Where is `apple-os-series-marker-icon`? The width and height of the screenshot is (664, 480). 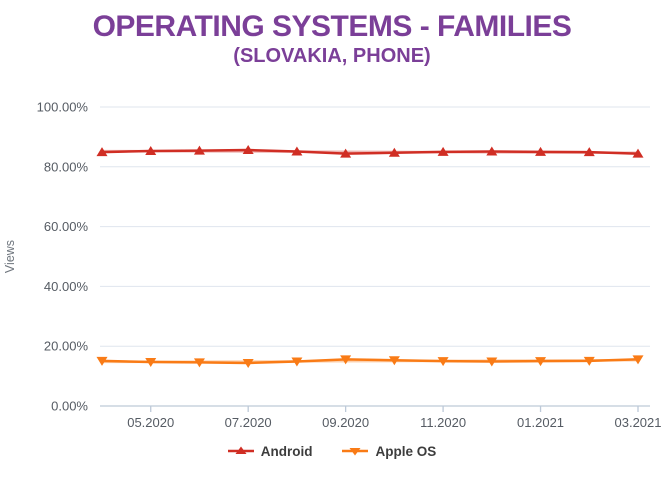 apple-os-series-marker-icon is located at coordinates (355, 452).